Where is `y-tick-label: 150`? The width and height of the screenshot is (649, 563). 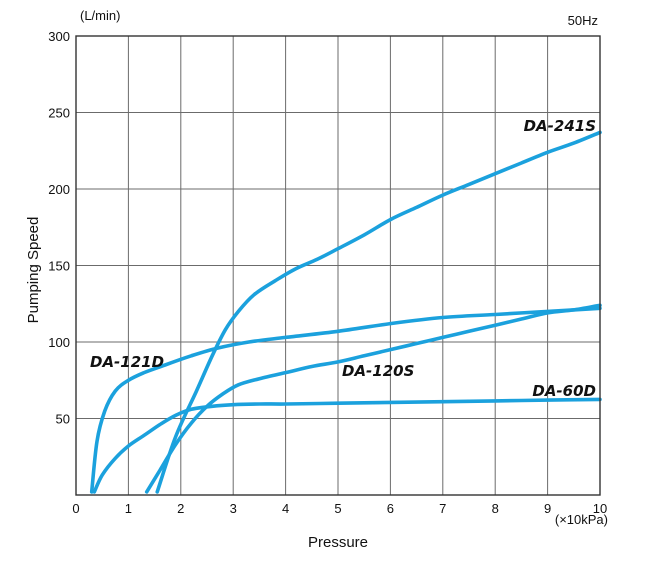 y-tick-label: 150 is located at coordinates (59, 266).